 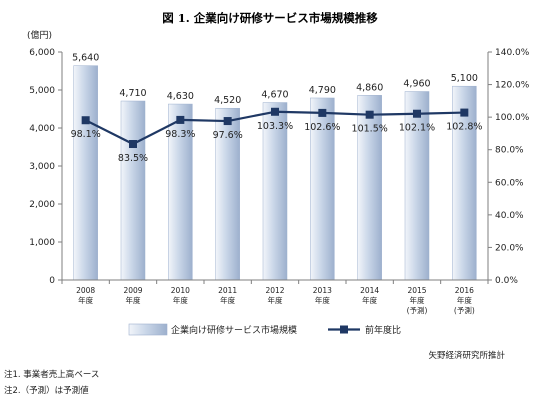 I want to click on y-left-tick-label: 6,000, so click(x=42, y=53).